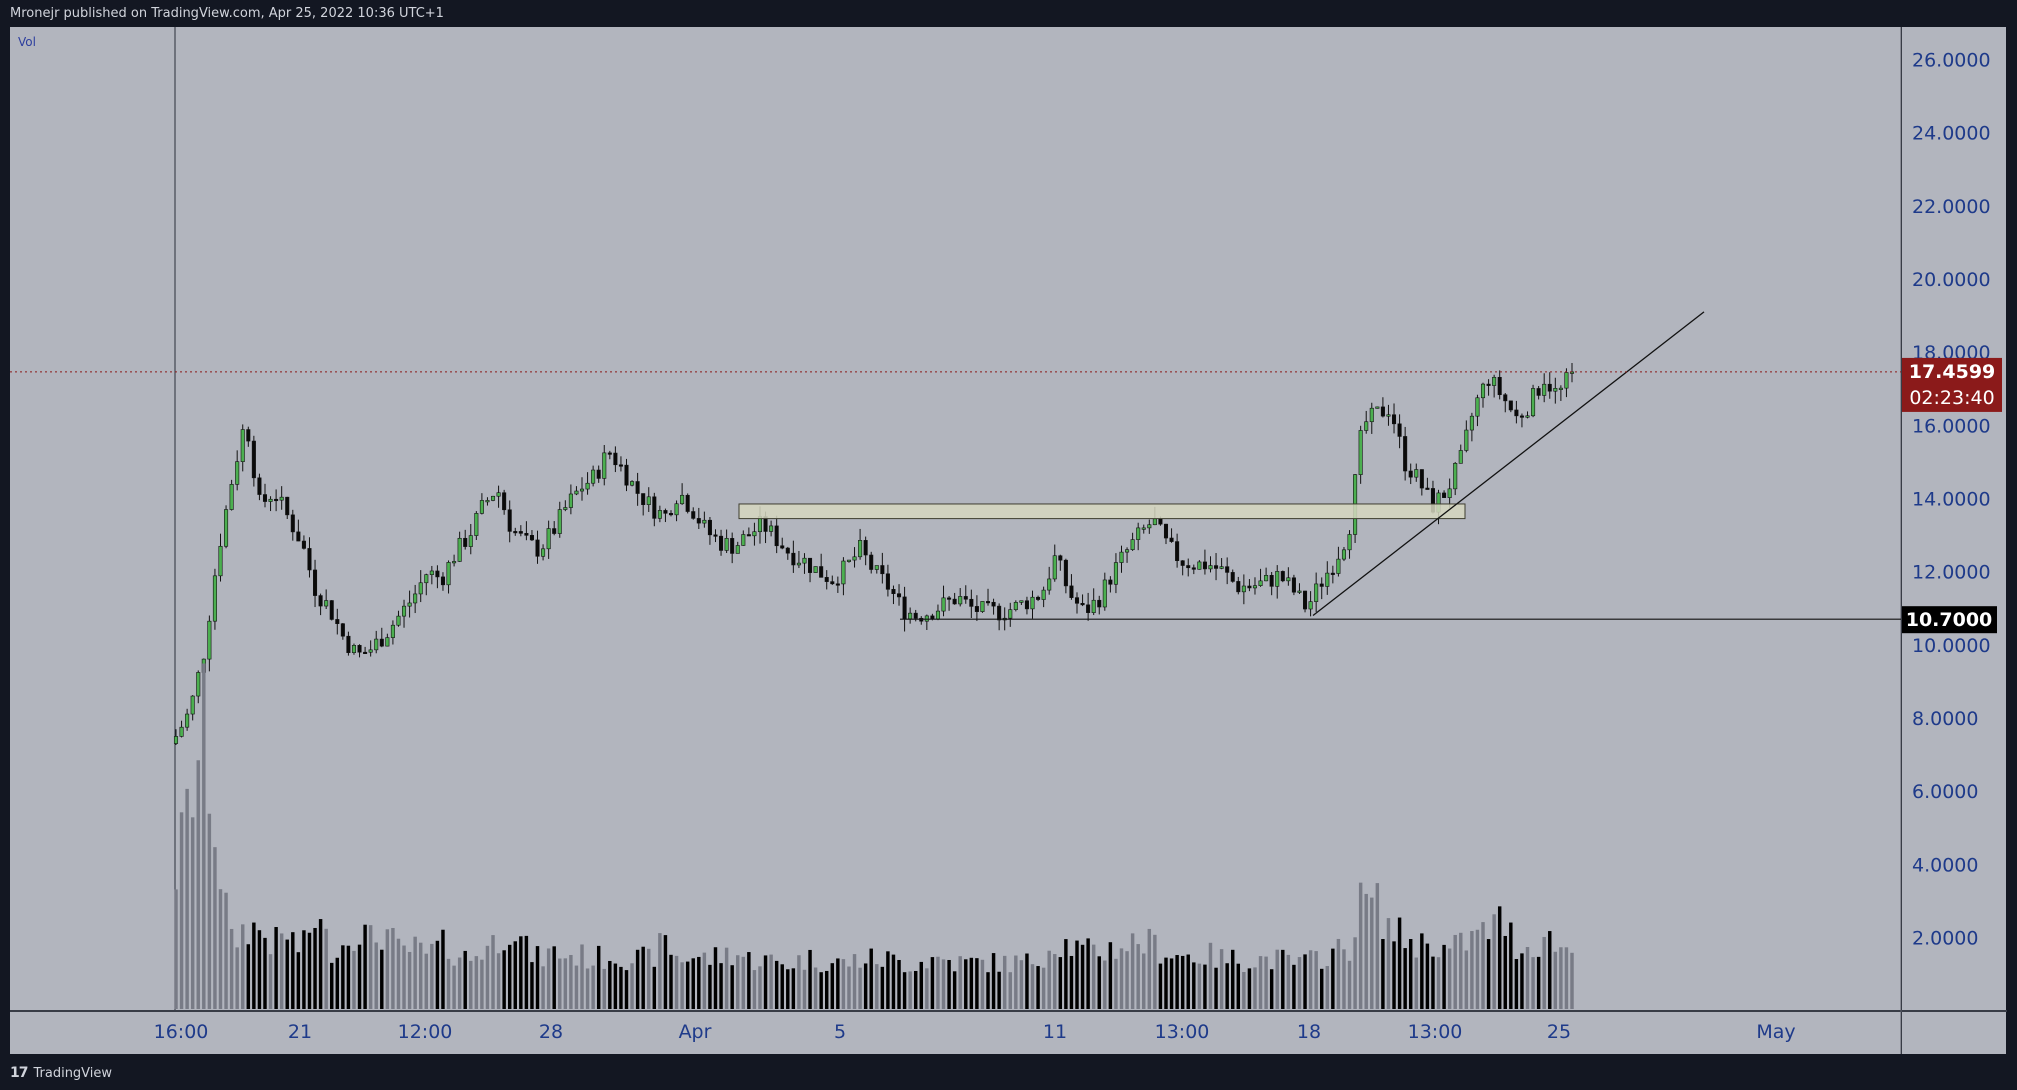 The width and height of the screenshot is (2017, 1090). What do you see at coordinates (1102, 511) in the screenshot?
I see `resistance-zone` at bounding box center [1102, 511].